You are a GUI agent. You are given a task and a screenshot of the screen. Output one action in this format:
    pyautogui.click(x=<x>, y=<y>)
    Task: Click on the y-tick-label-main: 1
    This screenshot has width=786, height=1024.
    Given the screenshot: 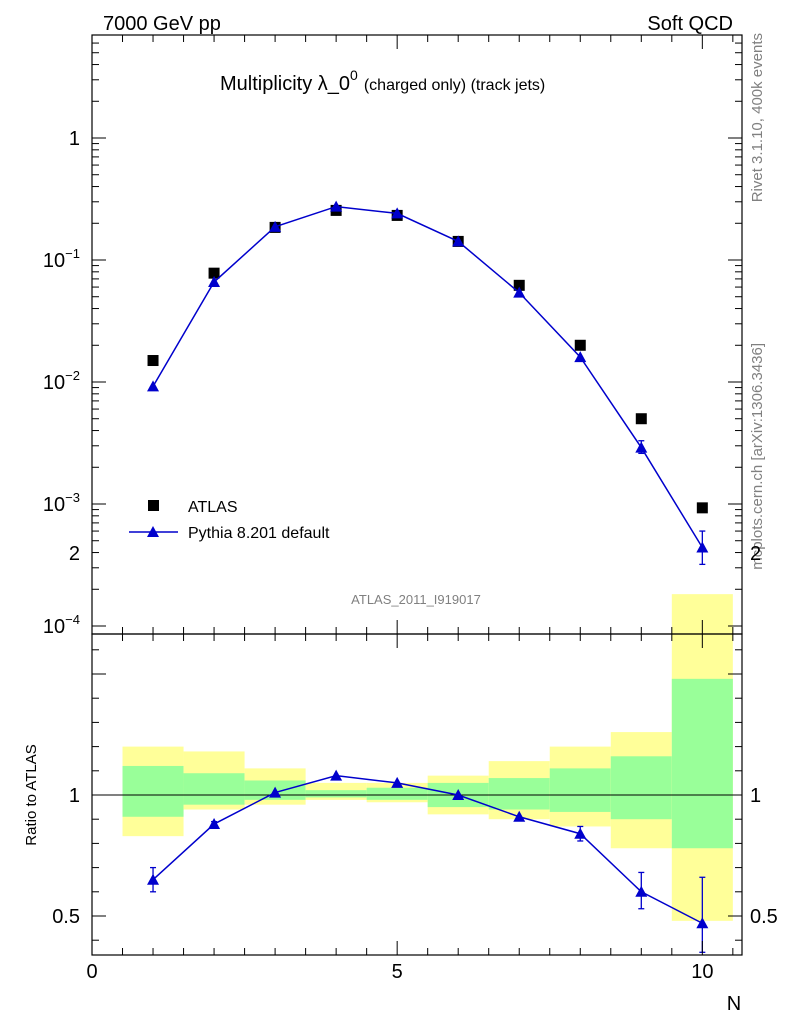 What is the action you would take?
    pyautogui.click(x=74, y=139)
    